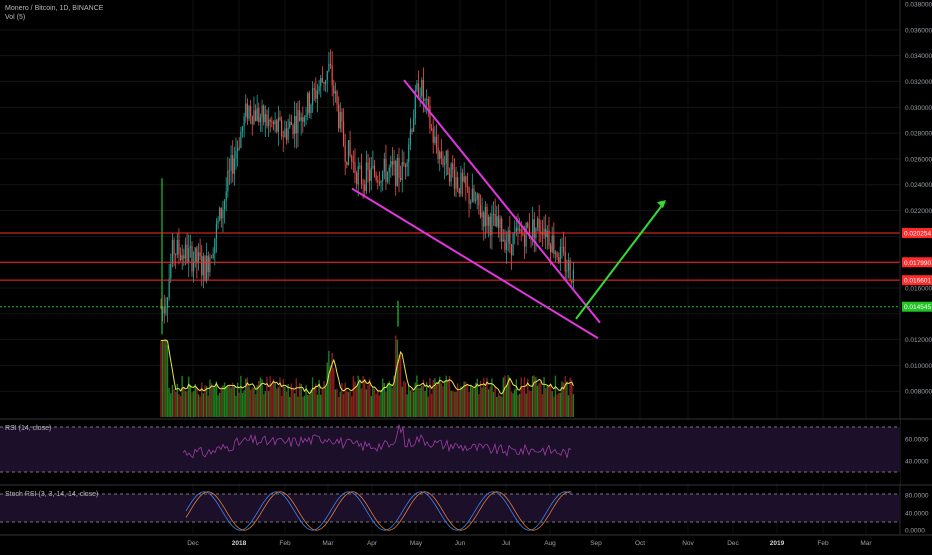 The height and width of the screenshot is (555, 932). What do you see at coordinates (506, 543) in the screenshot?
I see `time-axis-label: Jul` at bounding box center [506, 543].